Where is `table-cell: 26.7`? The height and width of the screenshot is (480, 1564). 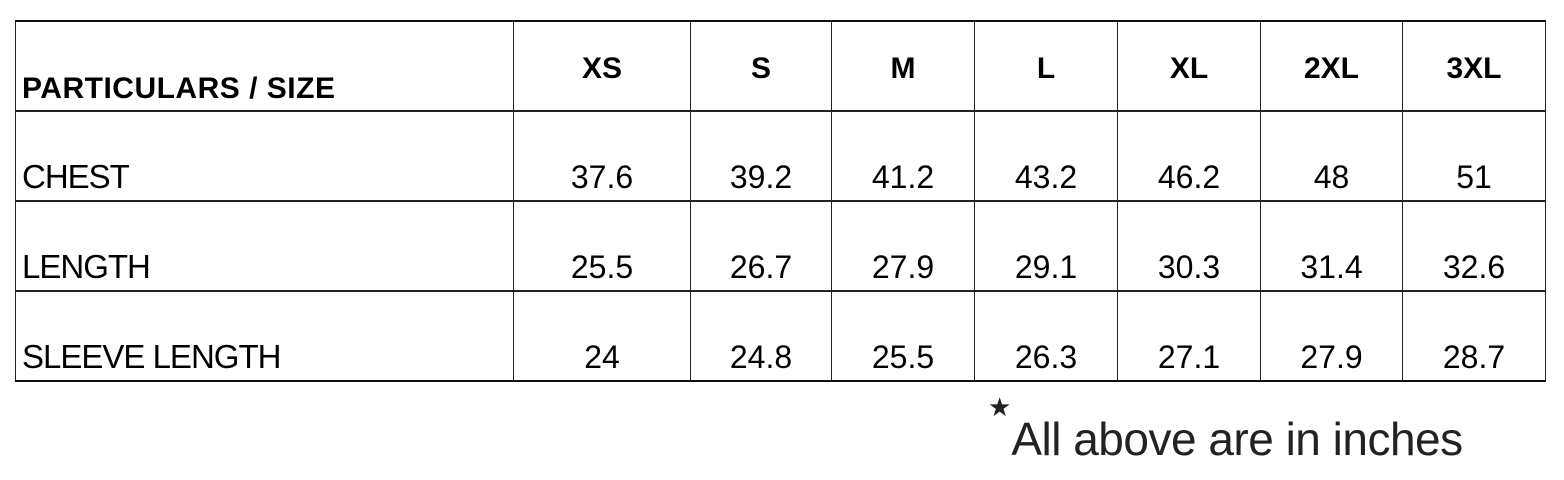 table-cell: 26.7 is located at coordinates (761, 246).